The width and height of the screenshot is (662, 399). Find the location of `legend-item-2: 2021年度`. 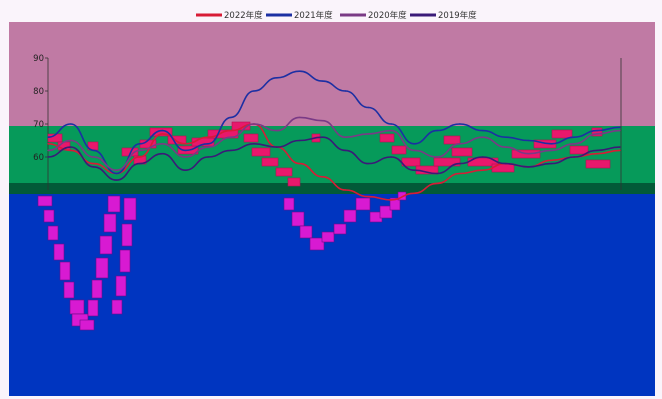

legend-item-2: 2021年度 is located at coordinates (299, 15).